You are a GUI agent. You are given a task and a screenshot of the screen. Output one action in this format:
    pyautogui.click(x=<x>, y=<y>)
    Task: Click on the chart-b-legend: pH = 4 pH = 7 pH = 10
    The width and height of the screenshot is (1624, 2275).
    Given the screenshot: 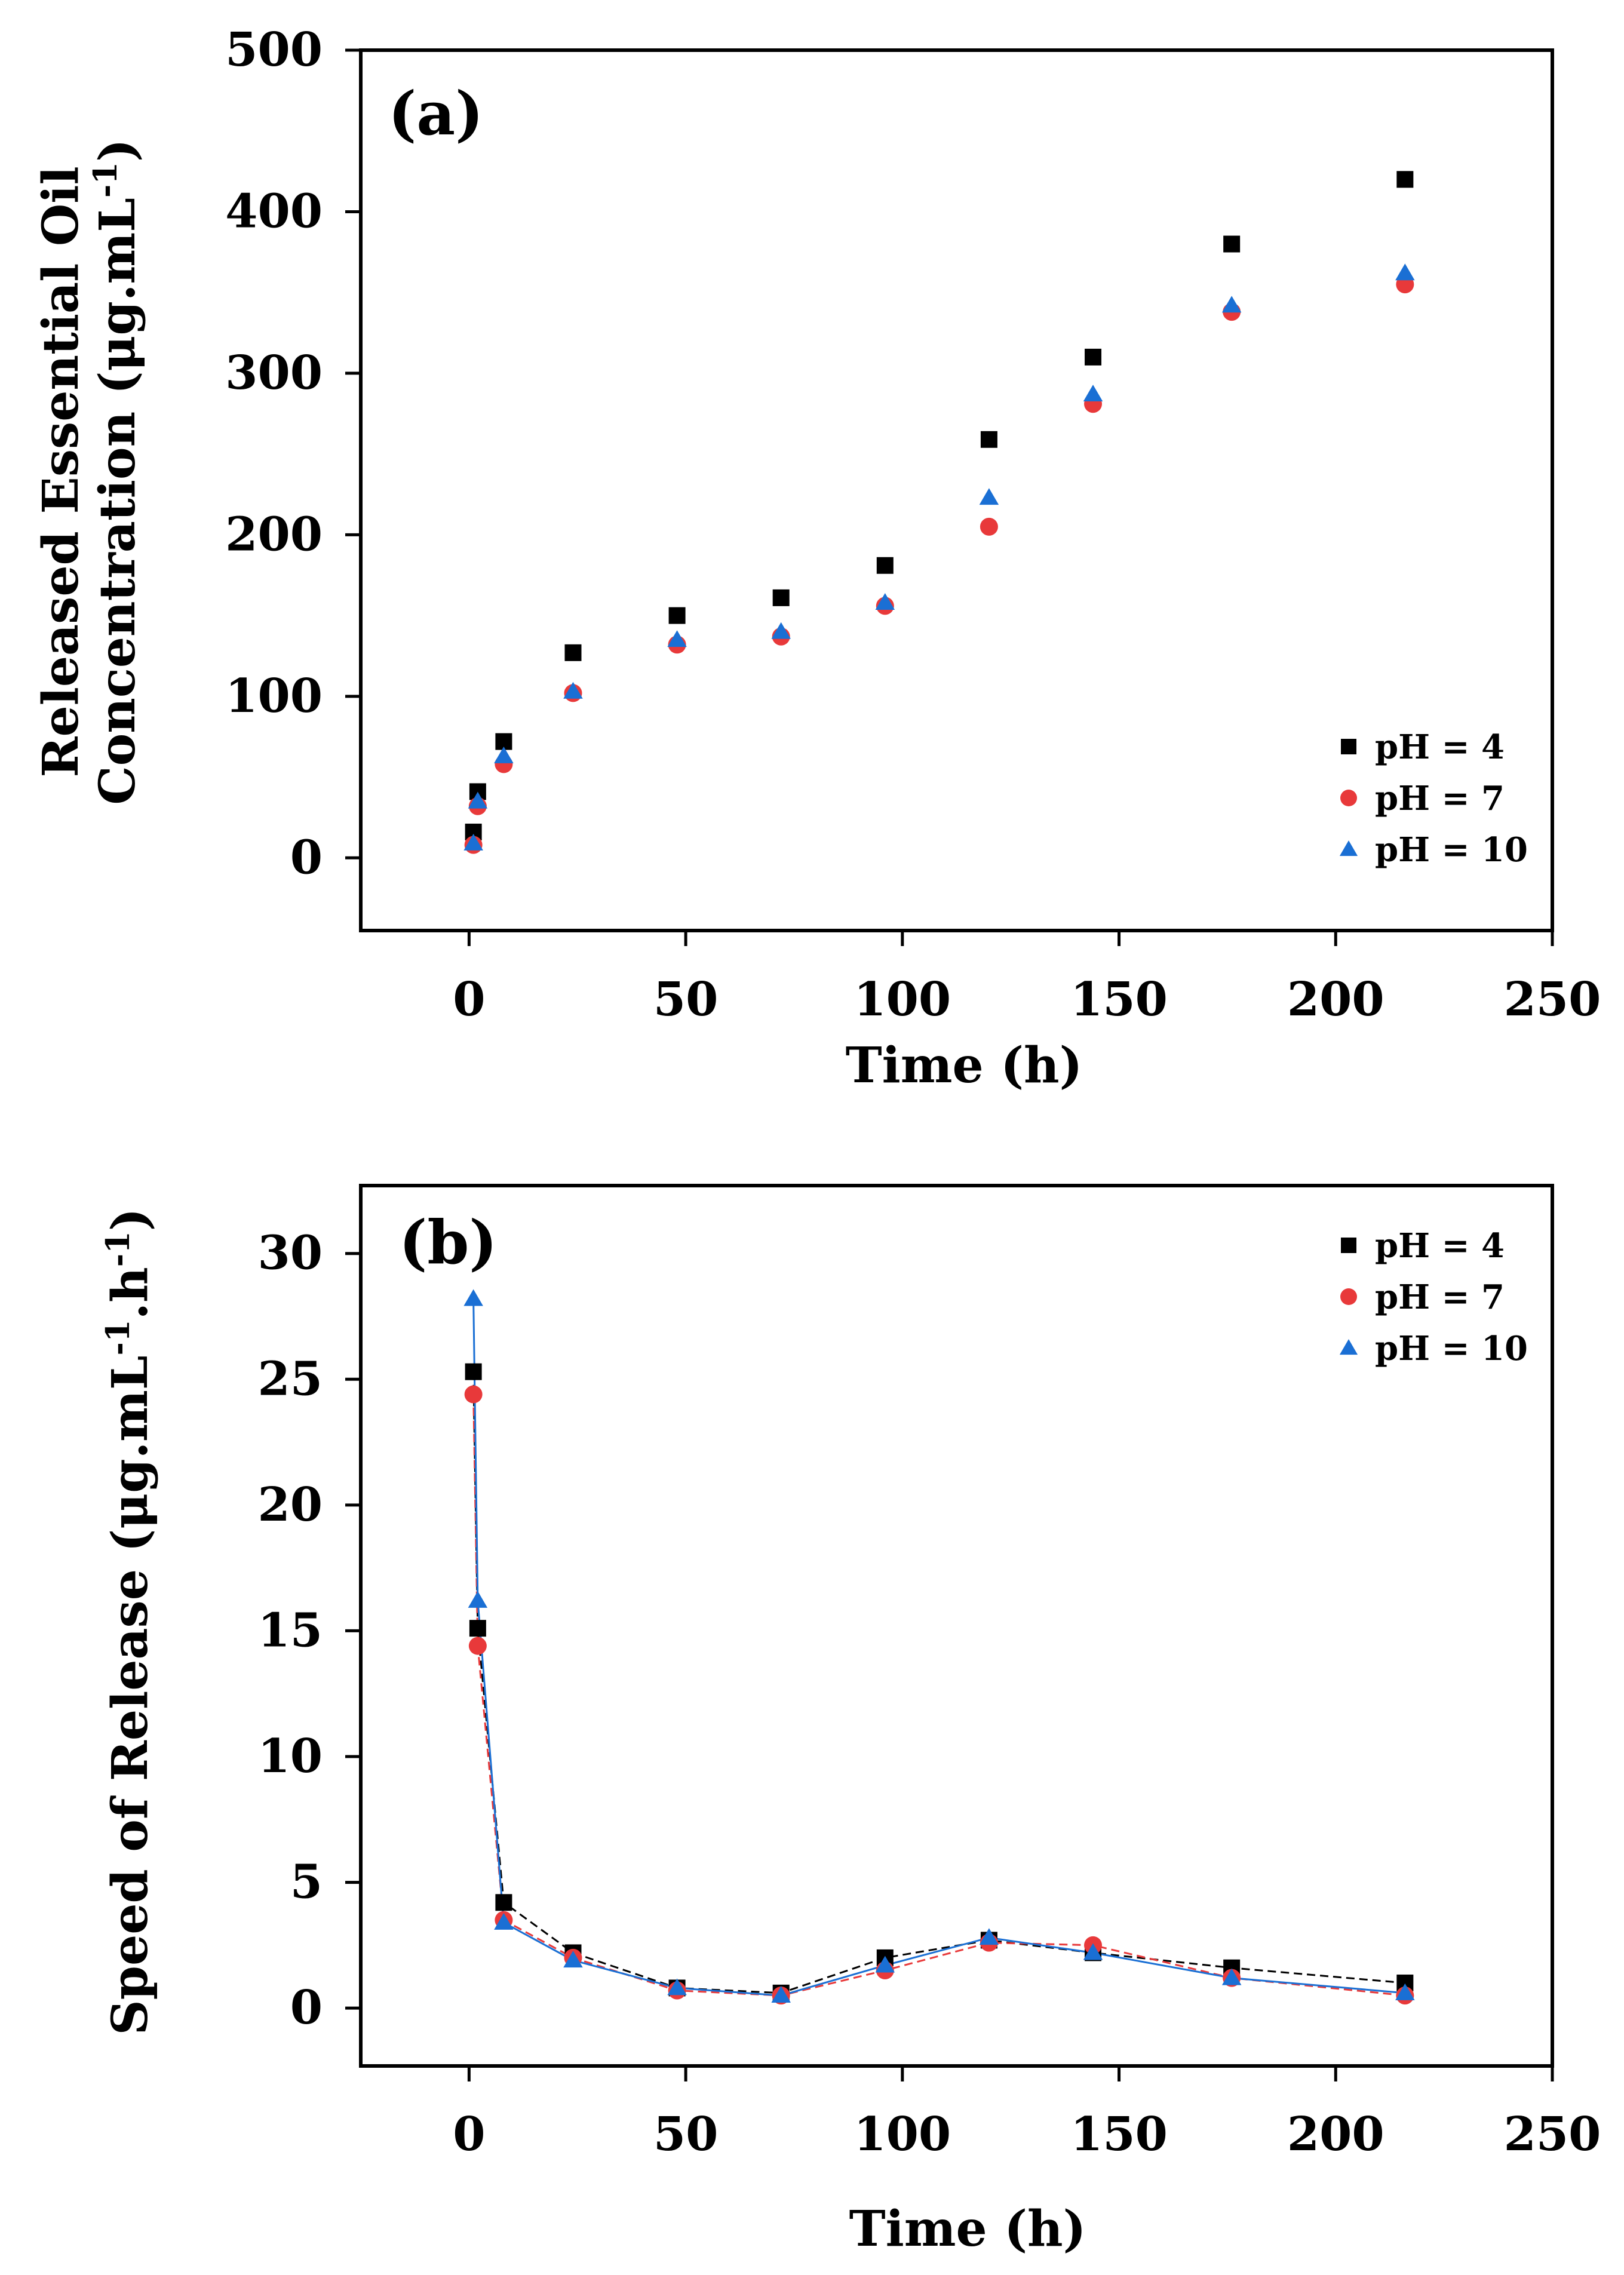 What is the action you would take?
    pyautogui.click(x=1433, y=1297)
    